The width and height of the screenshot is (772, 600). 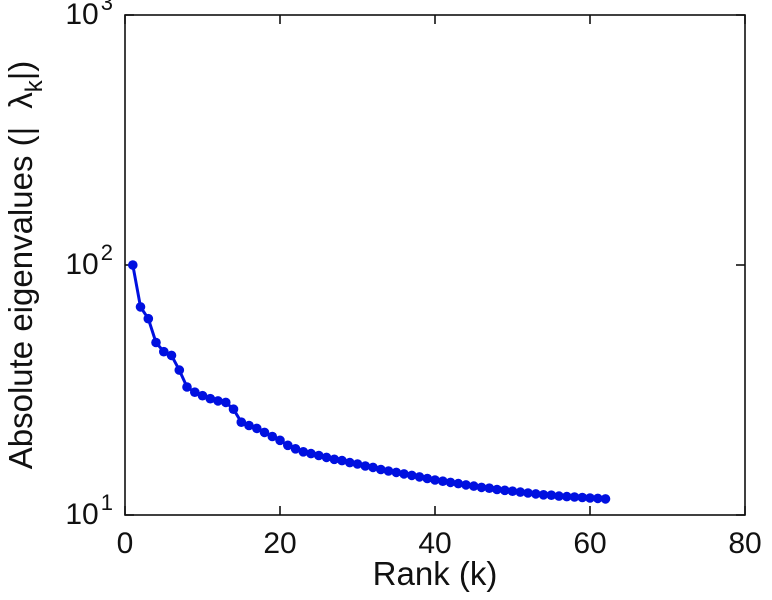 I want to click on y-tick-label: 10¹, so click(x=89, y=510).